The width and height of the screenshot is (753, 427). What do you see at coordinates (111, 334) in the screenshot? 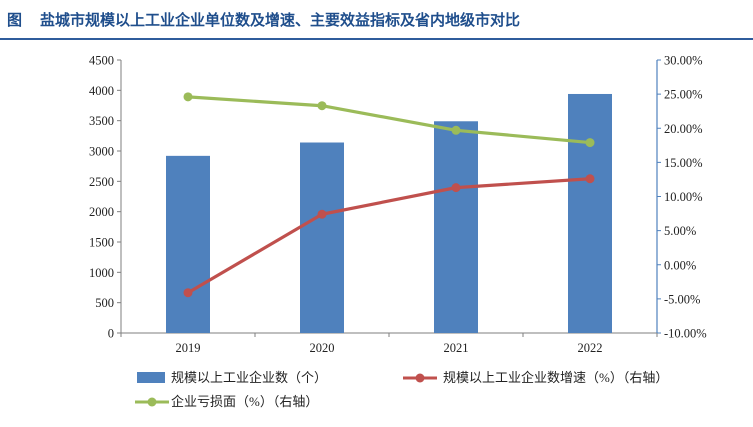
I see `left-tick-label: 0` at bounding box center [111, 334].